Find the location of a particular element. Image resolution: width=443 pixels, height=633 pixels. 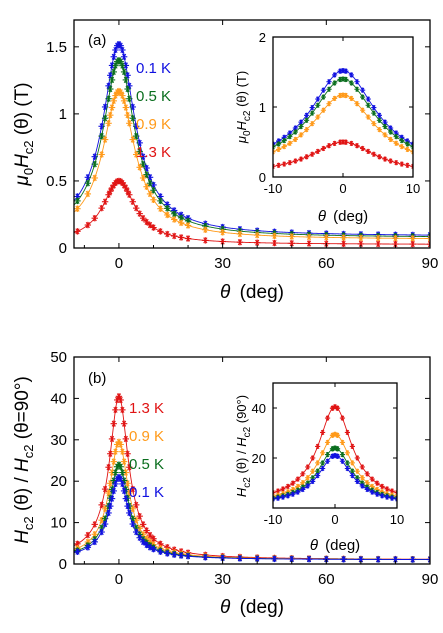

panel-a-ylabel-mu: μ is located at coordinates (22, 181).